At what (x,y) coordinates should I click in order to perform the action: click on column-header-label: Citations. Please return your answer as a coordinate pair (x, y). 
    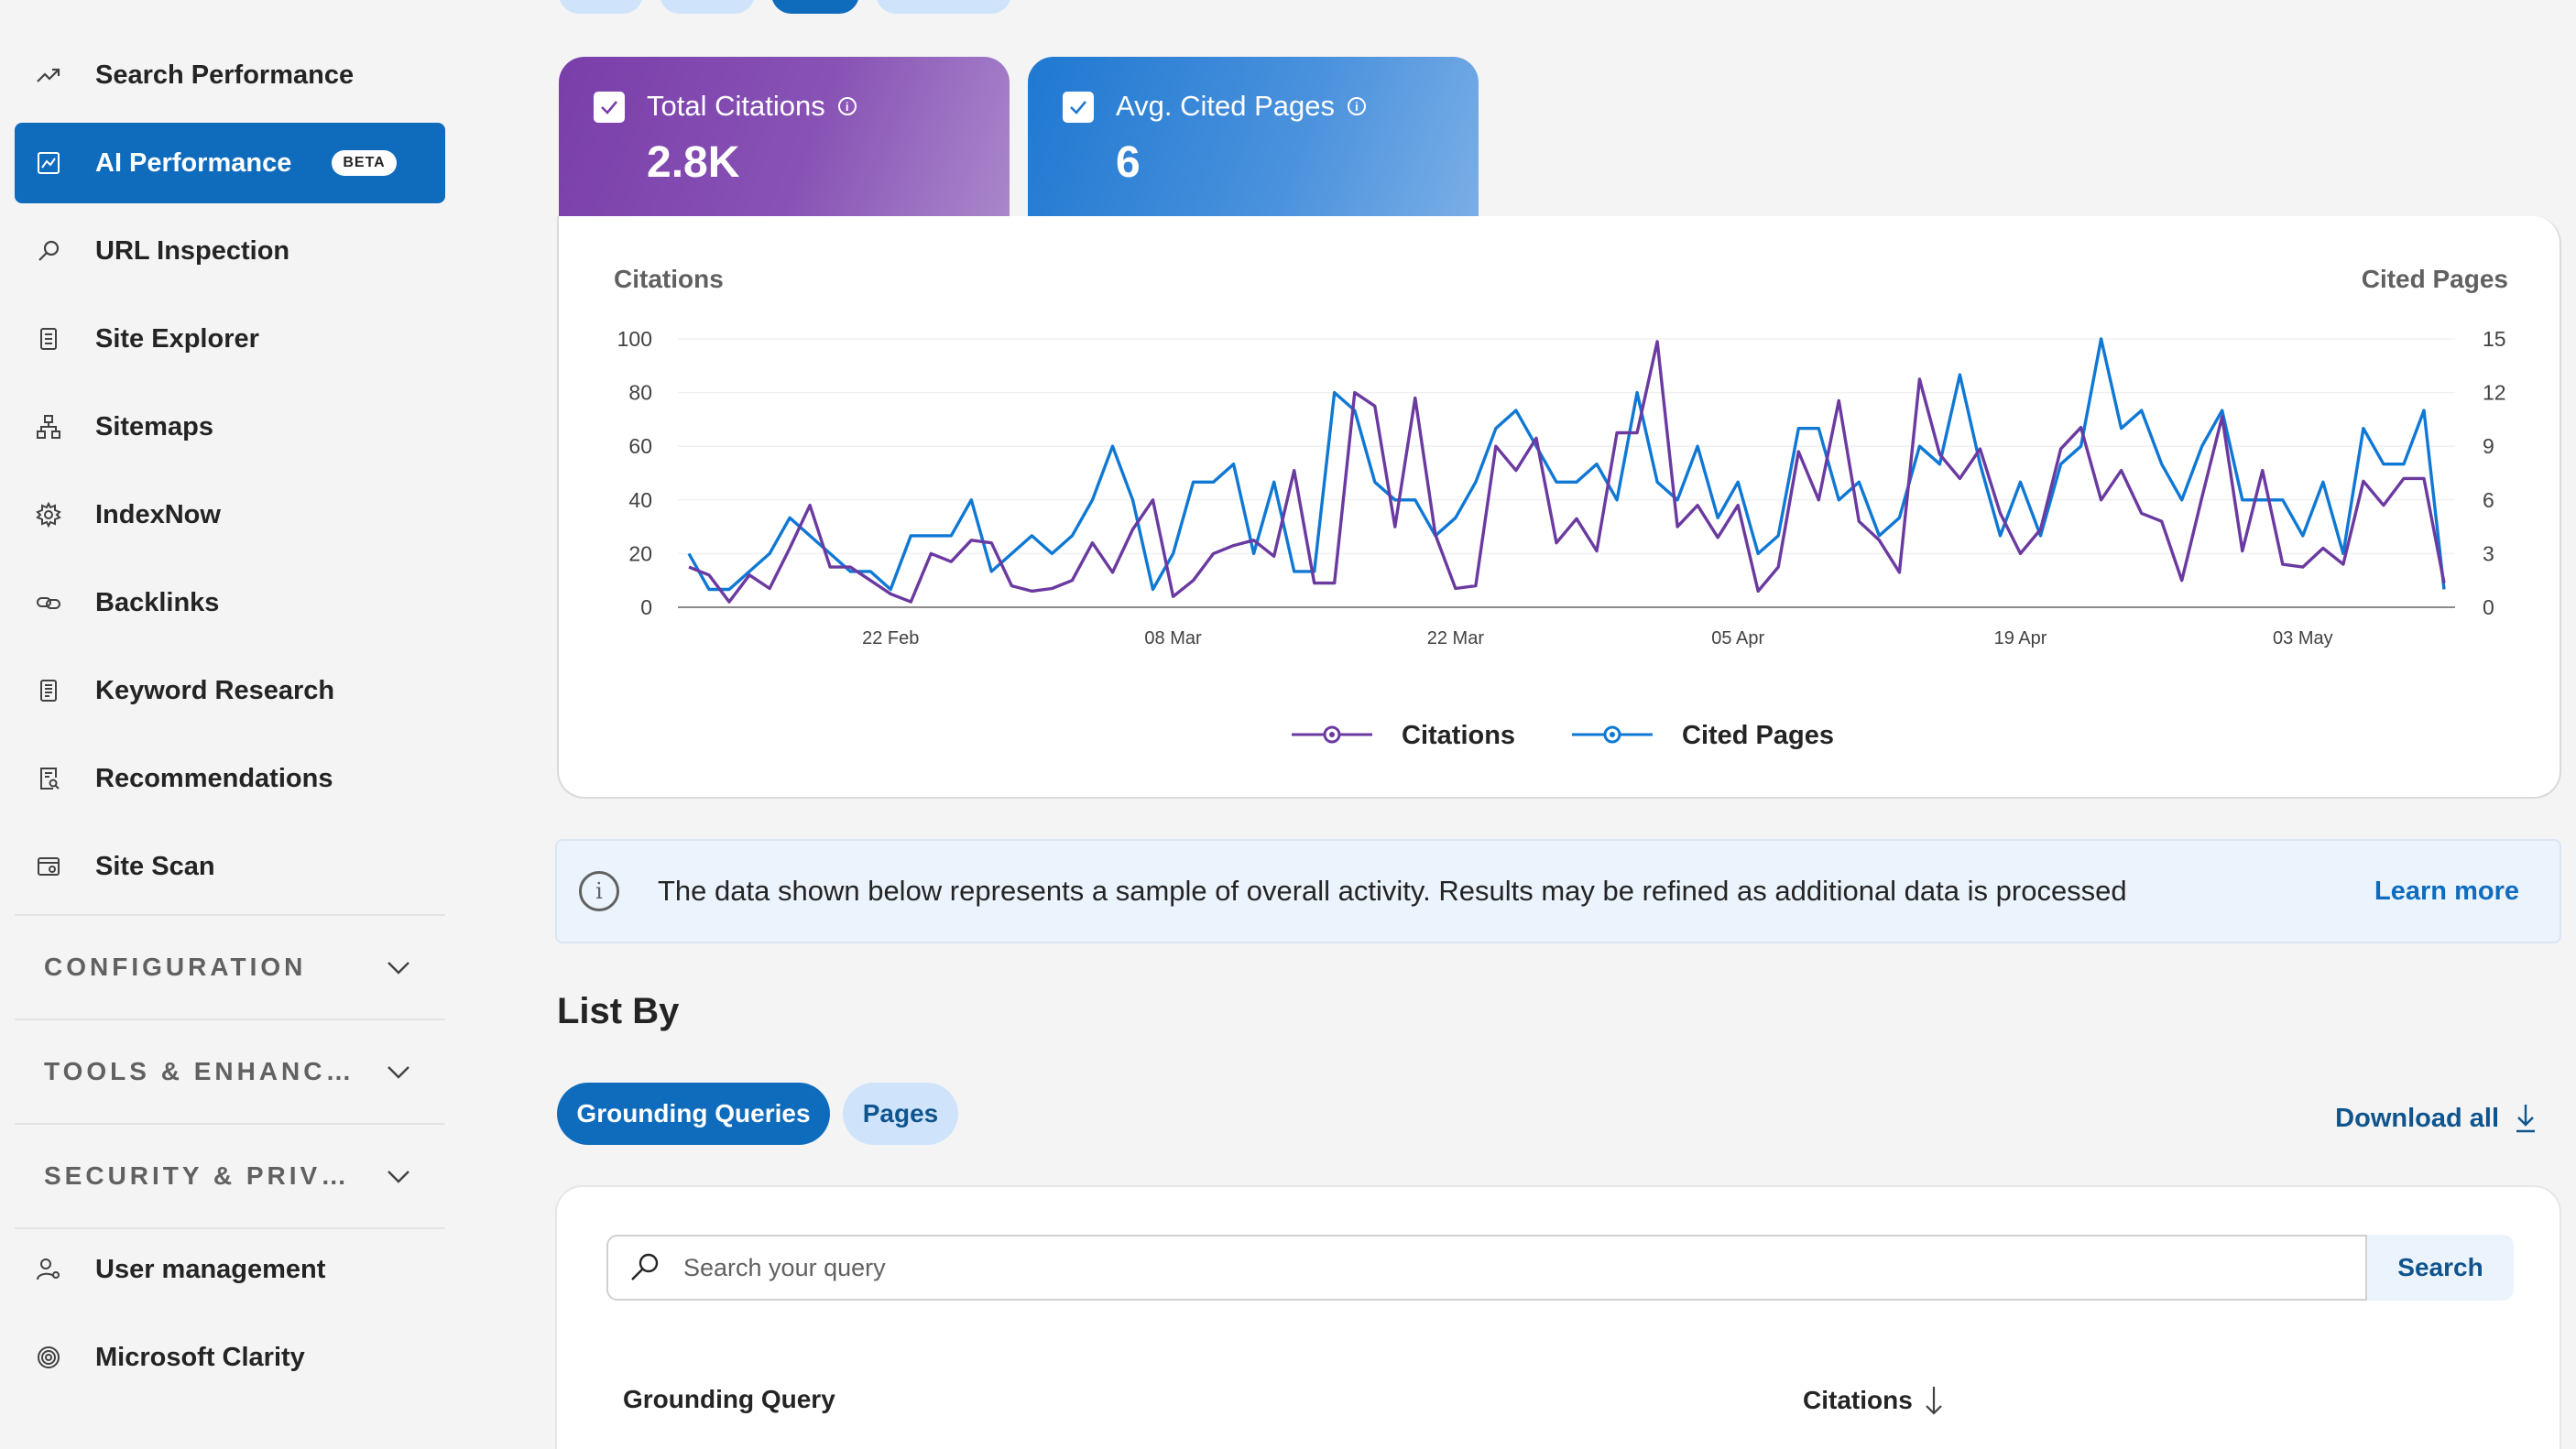
    Looking at the image, I should click on (1858, 1400).